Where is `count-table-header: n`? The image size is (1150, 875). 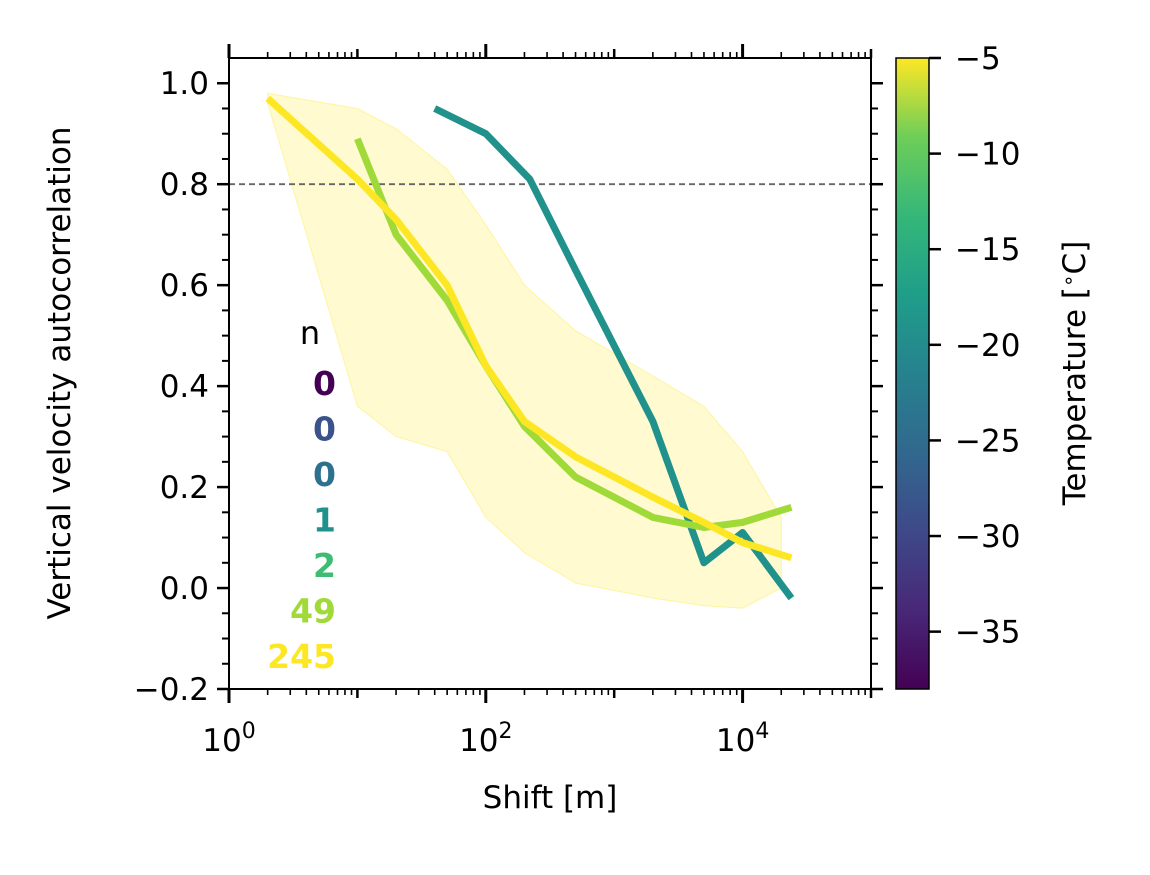
count-table-header: n is located at coordinates (310, 333).